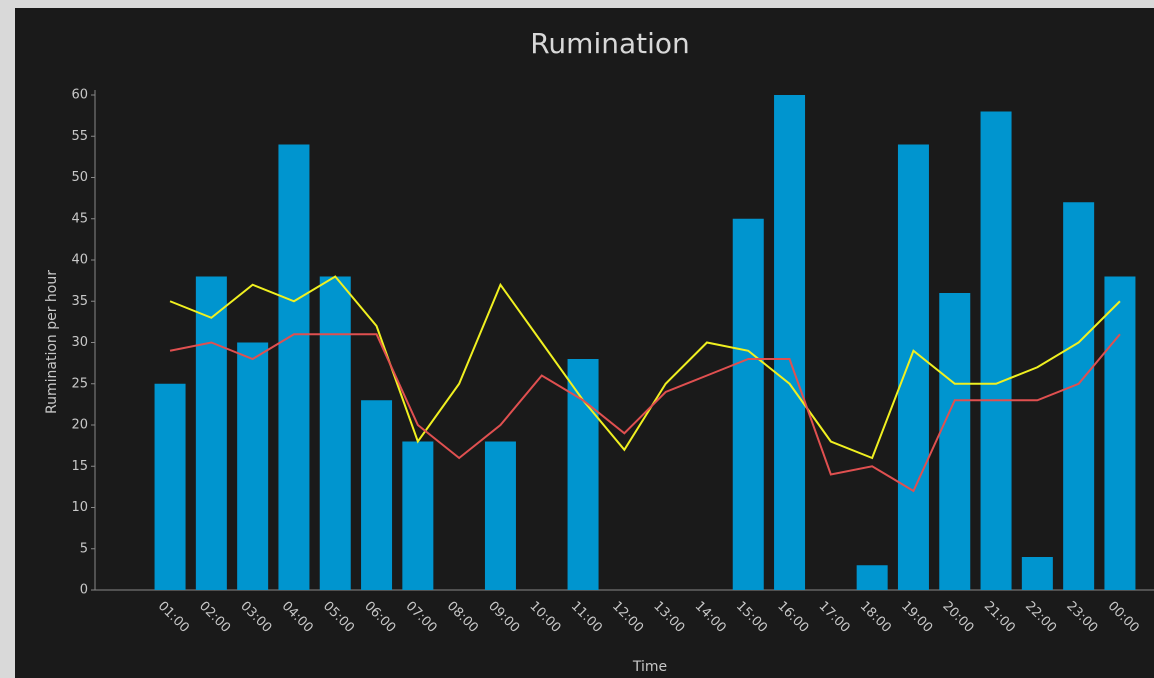 This screenshot has height=678, width=1154. I want to click on x-axis-label: Time, so click(649, 667).